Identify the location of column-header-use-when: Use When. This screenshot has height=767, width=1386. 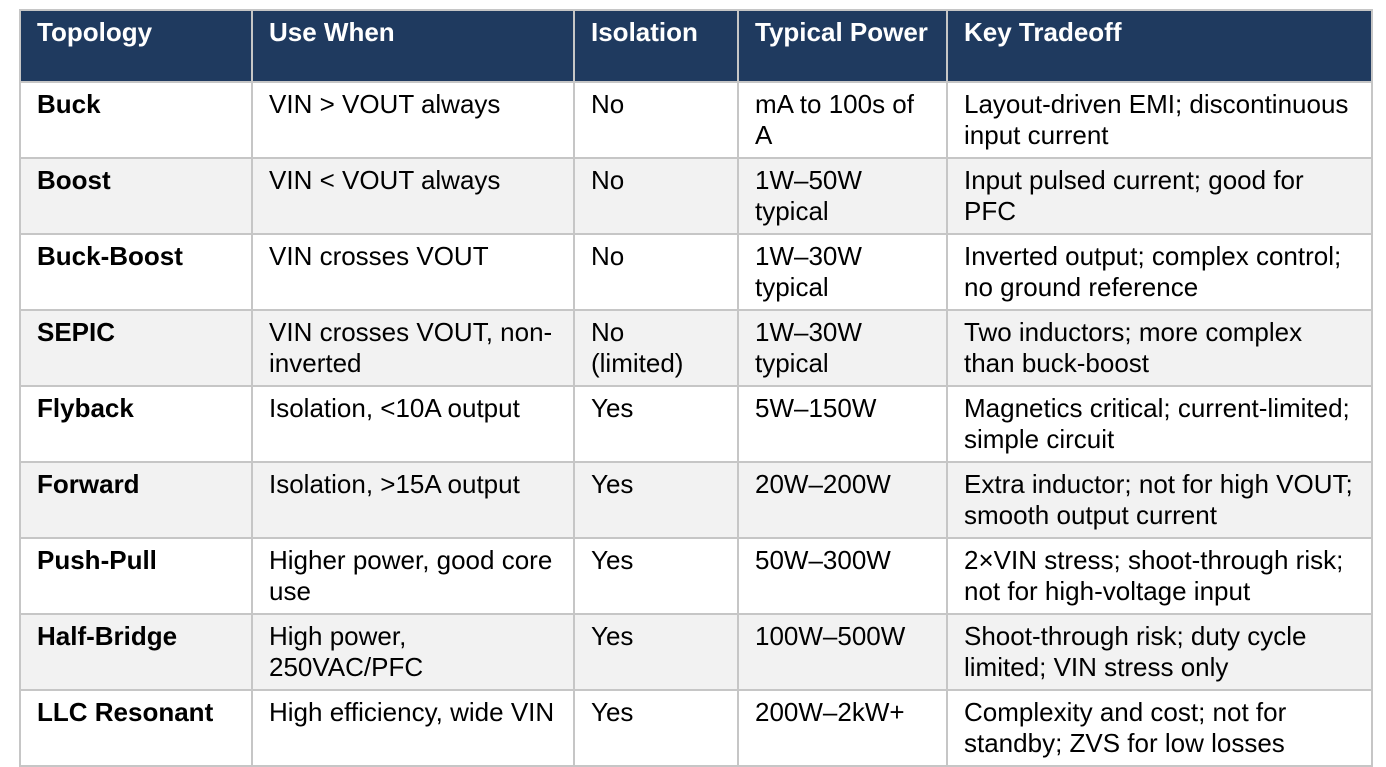
(413, 46).